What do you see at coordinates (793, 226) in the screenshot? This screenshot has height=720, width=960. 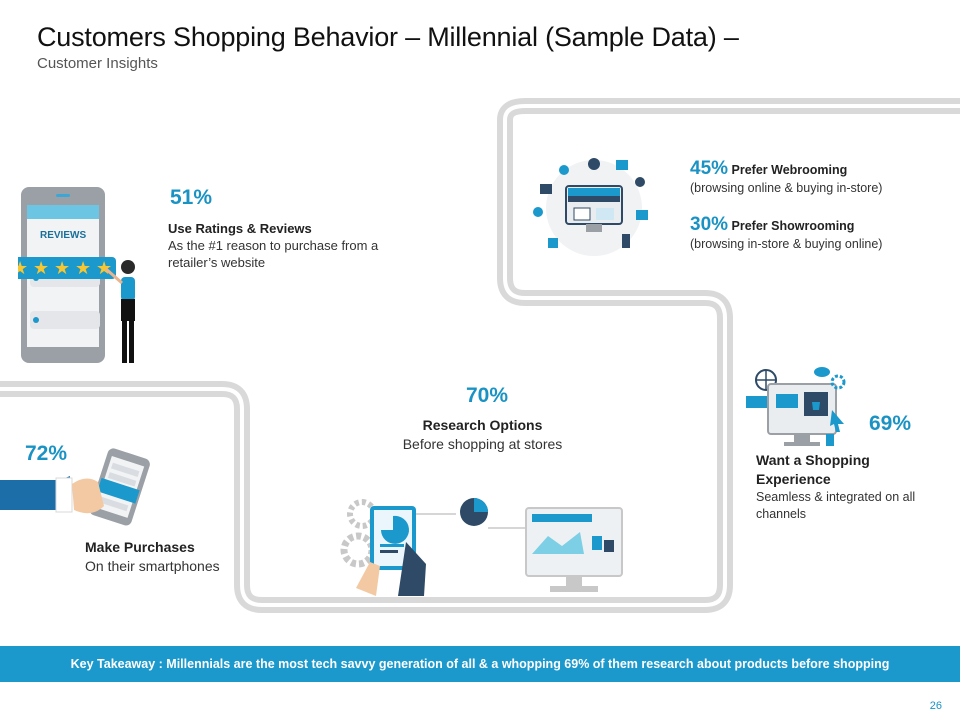 I see `showrooming-heading: Prefer Showrooming` at bounding box center [793, 226].